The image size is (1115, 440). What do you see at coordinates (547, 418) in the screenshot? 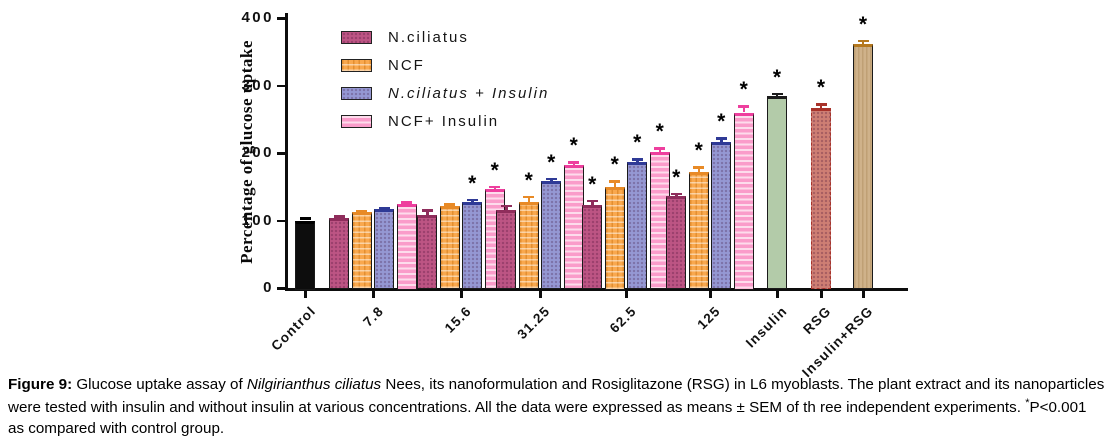
I see `caption-significance-text: P<0.001 as compared with control group.` at bounding box center [547, 418].